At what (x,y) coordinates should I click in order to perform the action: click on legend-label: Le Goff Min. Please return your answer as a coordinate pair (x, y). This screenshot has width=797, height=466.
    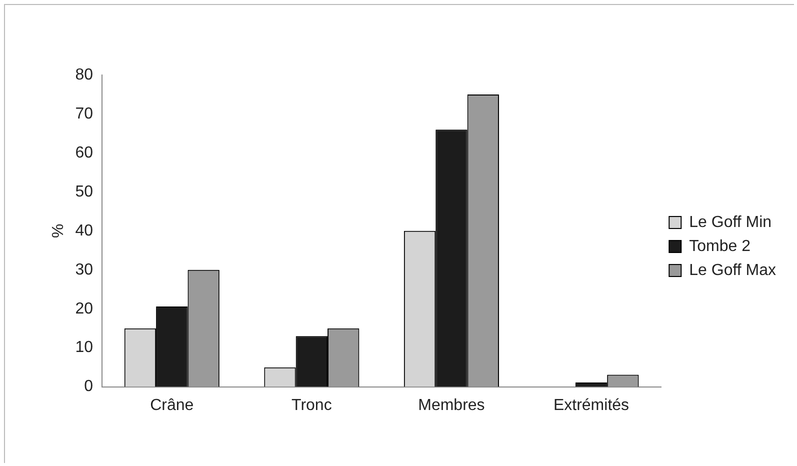
    Looking at the image, I should click on (730, 222).